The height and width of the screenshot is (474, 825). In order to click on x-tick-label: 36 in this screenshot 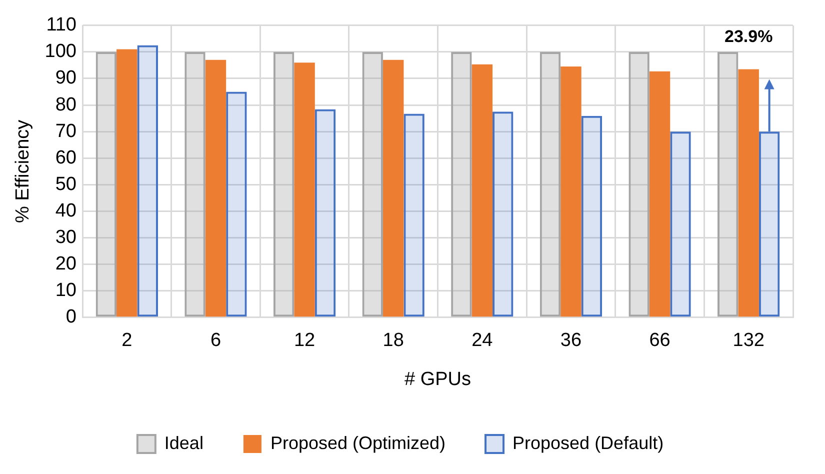, I will do `click(571, 341)`.